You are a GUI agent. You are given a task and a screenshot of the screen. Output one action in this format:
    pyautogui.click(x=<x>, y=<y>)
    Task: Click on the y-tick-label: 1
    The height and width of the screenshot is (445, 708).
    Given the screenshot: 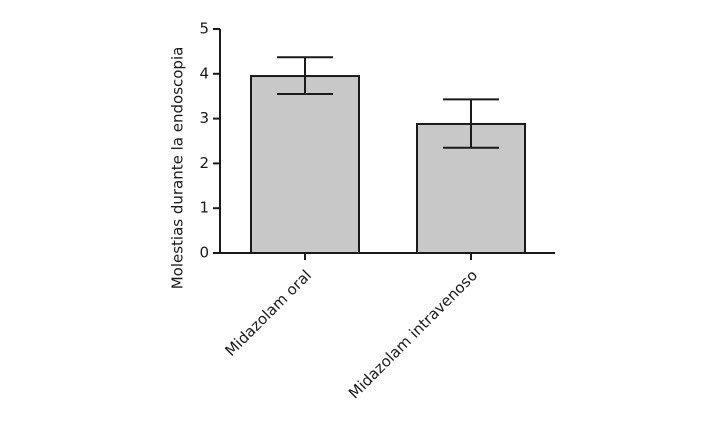 What is the action you would take?
    pyautogui.click(x=204, y=208)
    